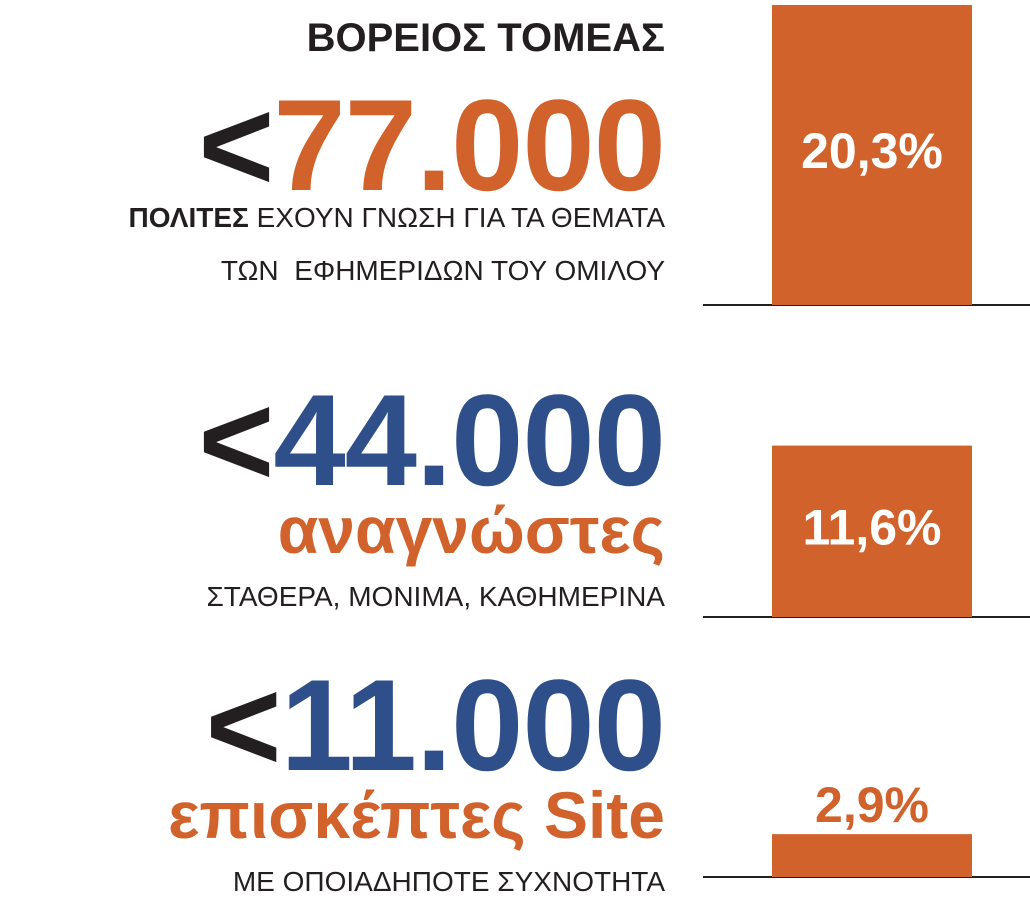 The height and width of the screenshot is (903, 1030). Describe the element at coordinates (872, 805) in the screenshot. I see `bar-label: 2,9%` at that location.